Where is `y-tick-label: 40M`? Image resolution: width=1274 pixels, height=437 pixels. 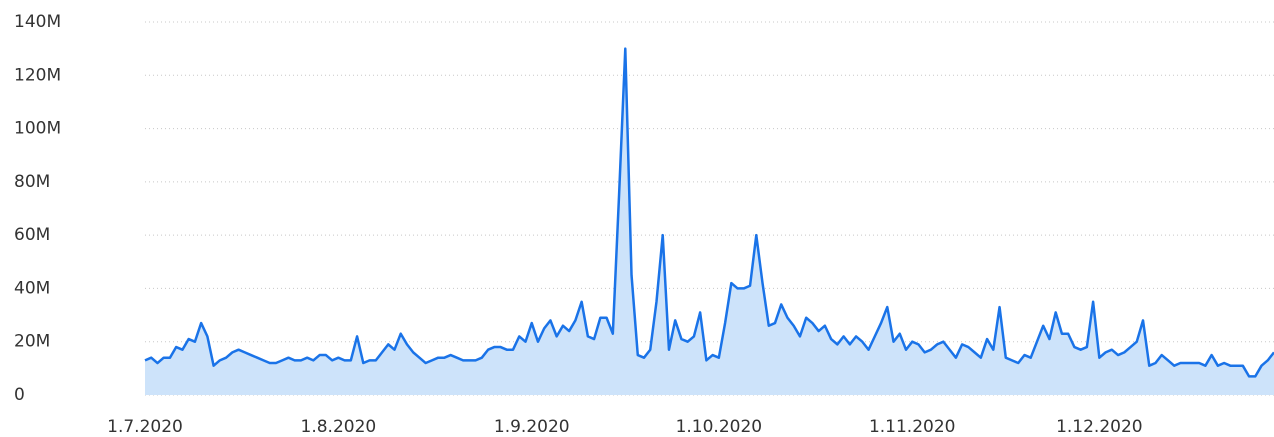
y-tick-label: 40M is located at coordinates (32, 288).